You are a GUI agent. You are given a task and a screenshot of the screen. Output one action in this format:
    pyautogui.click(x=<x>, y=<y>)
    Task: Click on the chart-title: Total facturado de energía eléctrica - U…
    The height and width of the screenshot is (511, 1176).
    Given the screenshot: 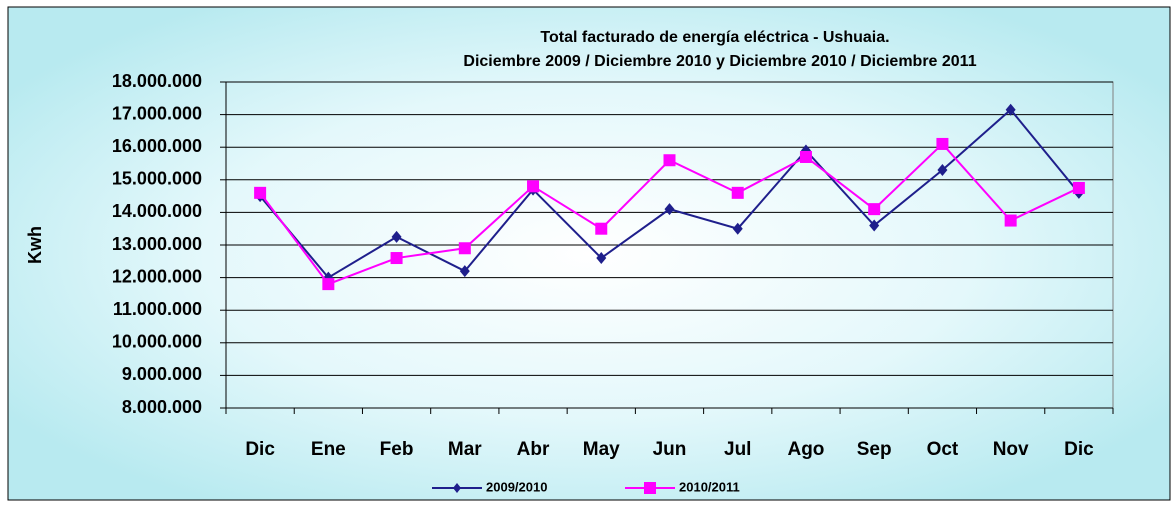 What is the action you would take?
    pyautogui.click(x=714, y=37)
    